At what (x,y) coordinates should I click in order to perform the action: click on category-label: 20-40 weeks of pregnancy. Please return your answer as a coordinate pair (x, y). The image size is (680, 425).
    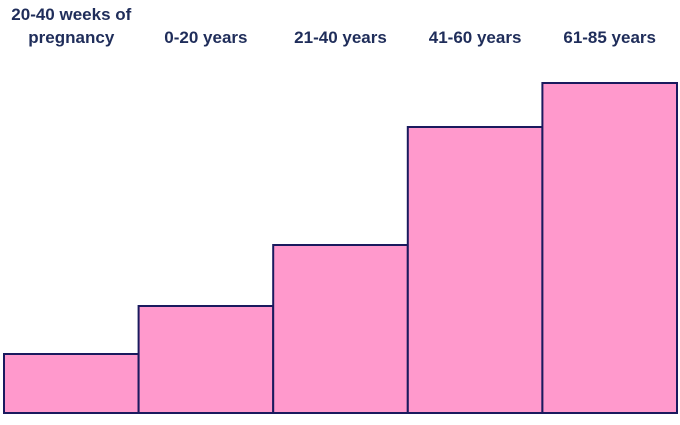
    Looking at the image, I should click on (71, 26).